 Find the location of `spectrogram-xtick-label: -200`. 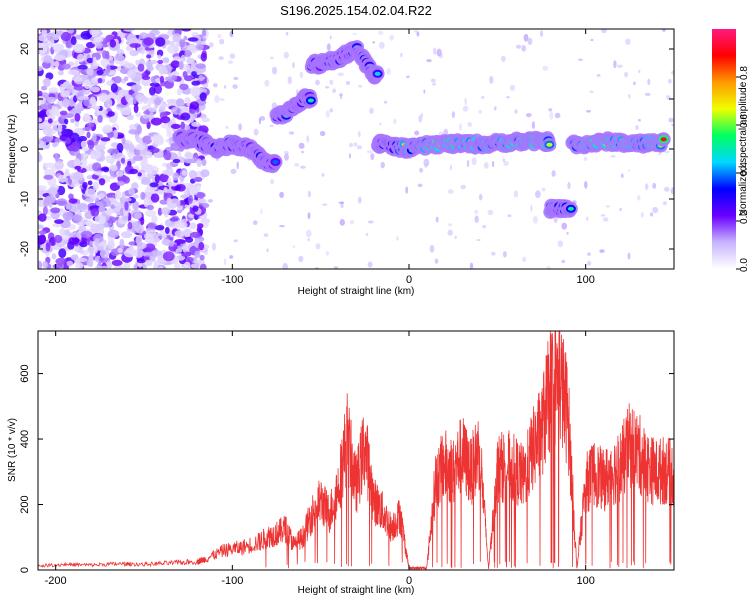

spectrogram-xtick-label: -200 is located at coordinates (56, 280).